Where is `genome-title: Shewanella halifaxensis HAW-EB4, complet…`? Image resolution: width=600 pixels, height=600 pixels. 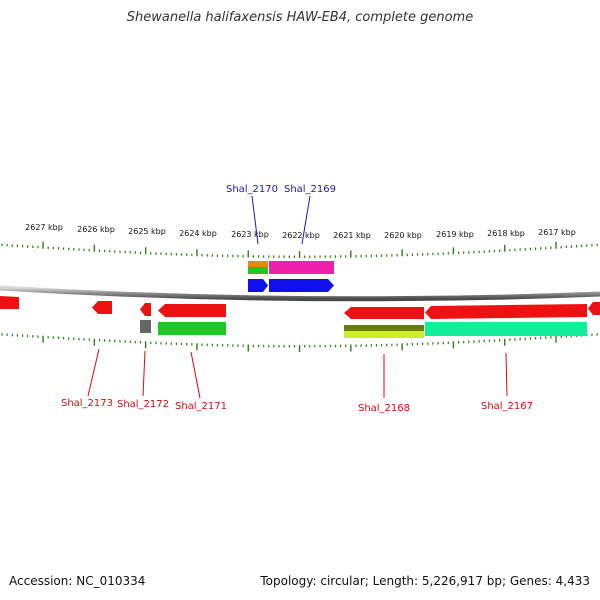
genome-title: Shewanella halifaxensis HAW-EB4, complet… is located at coordinates (300, 17).